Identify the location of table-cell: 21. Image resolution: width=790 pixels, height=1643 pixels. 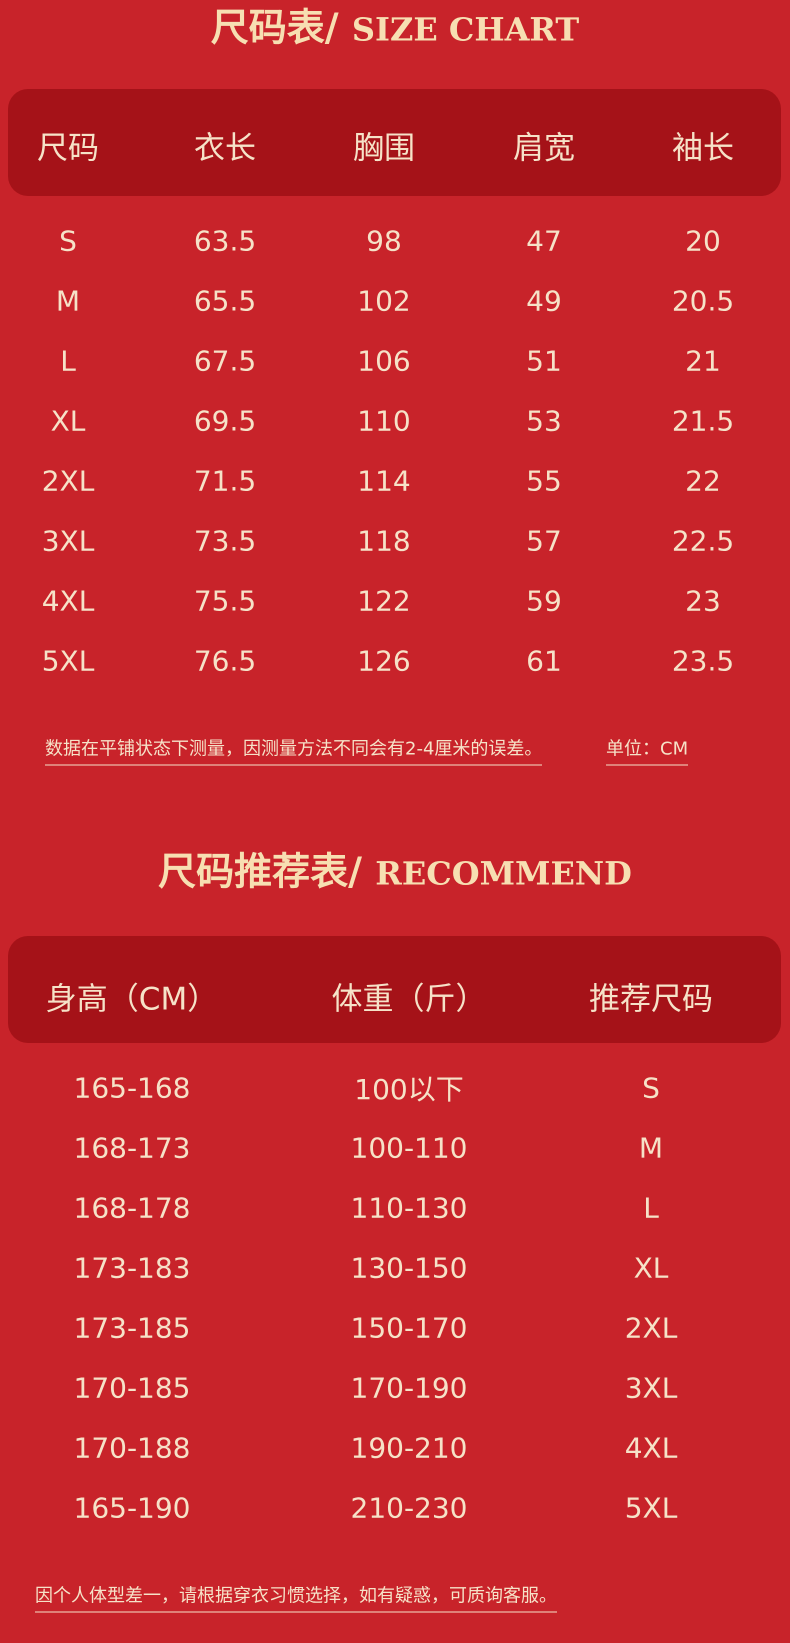
(703, 361).